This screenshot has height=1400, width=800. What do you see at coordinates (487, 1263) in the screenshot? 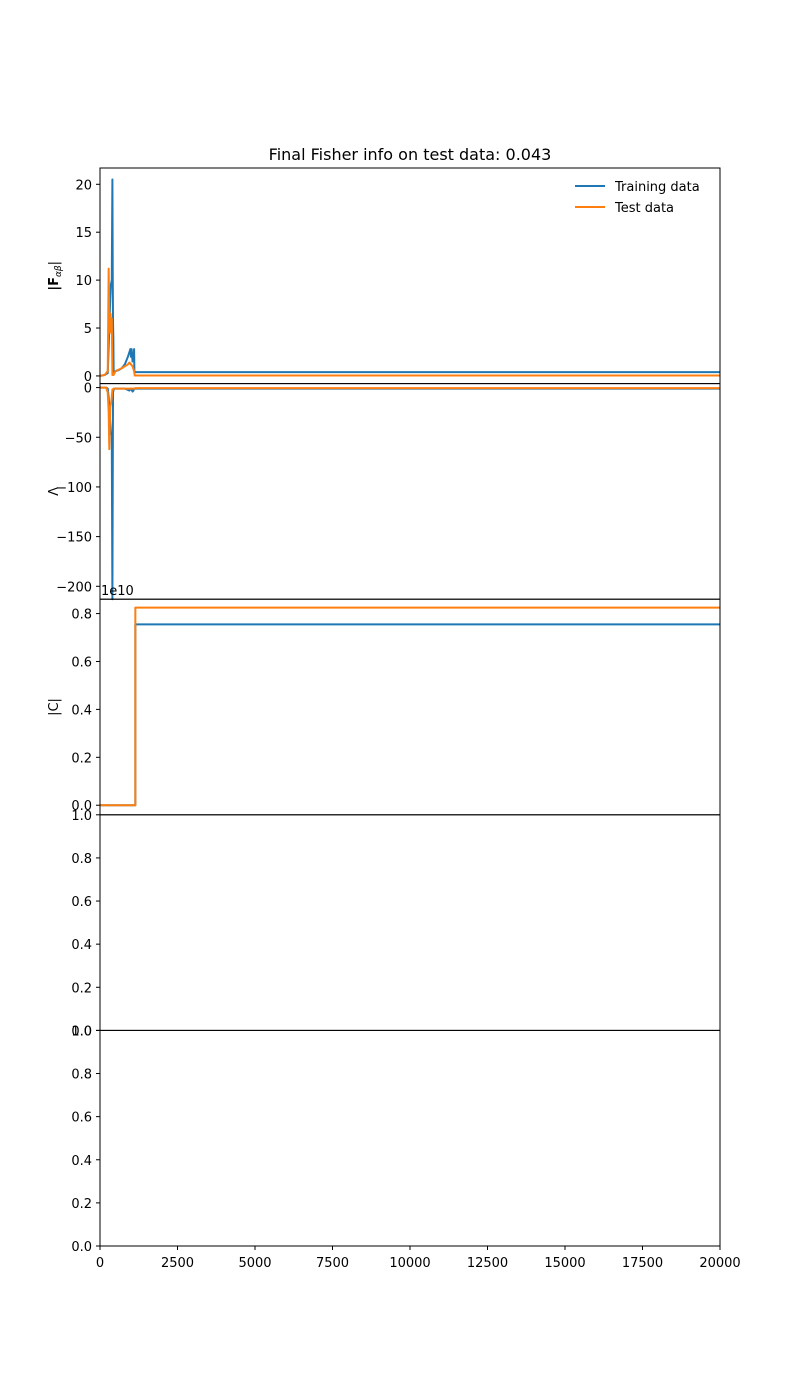
I see `x-tick-label: 12500` at bounding box center [487, 1263].